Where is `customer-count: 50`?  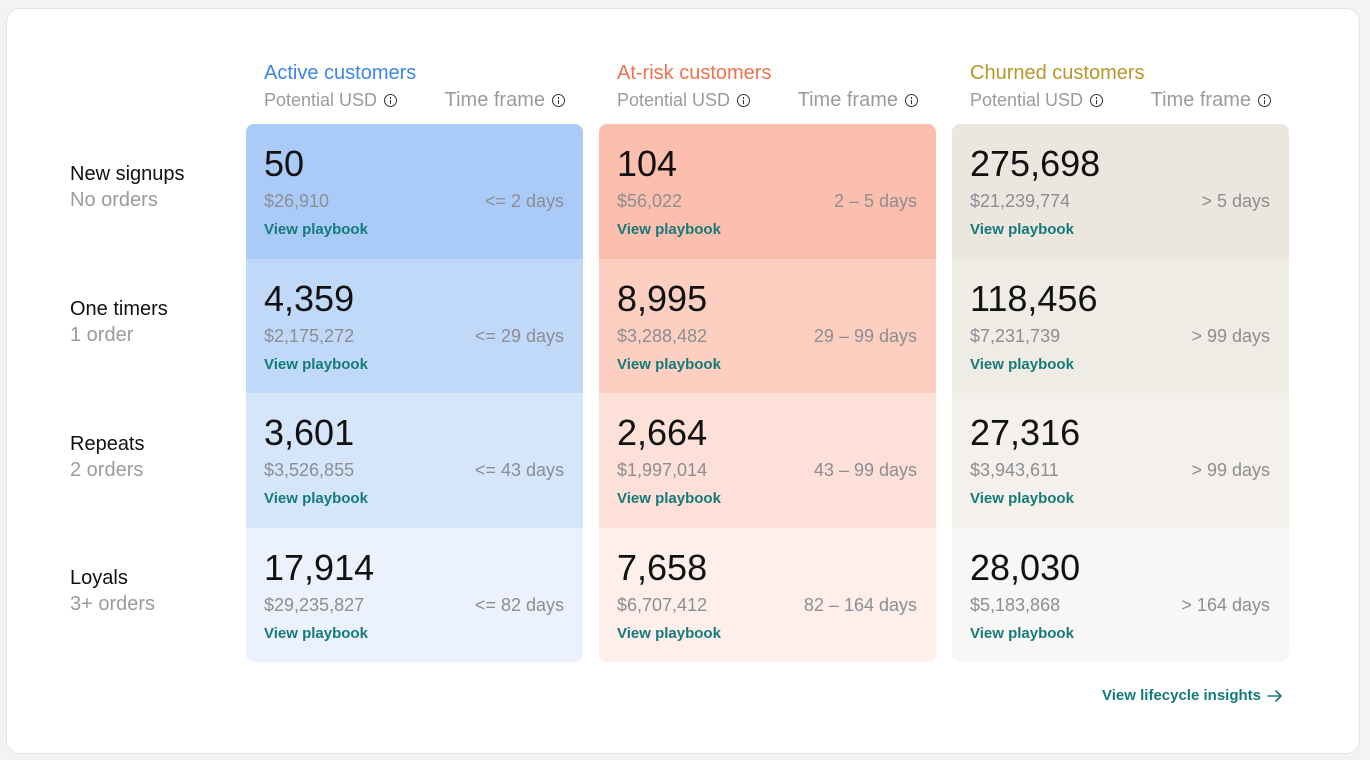
customer-count: 50 is located at coordinates (284, 163).